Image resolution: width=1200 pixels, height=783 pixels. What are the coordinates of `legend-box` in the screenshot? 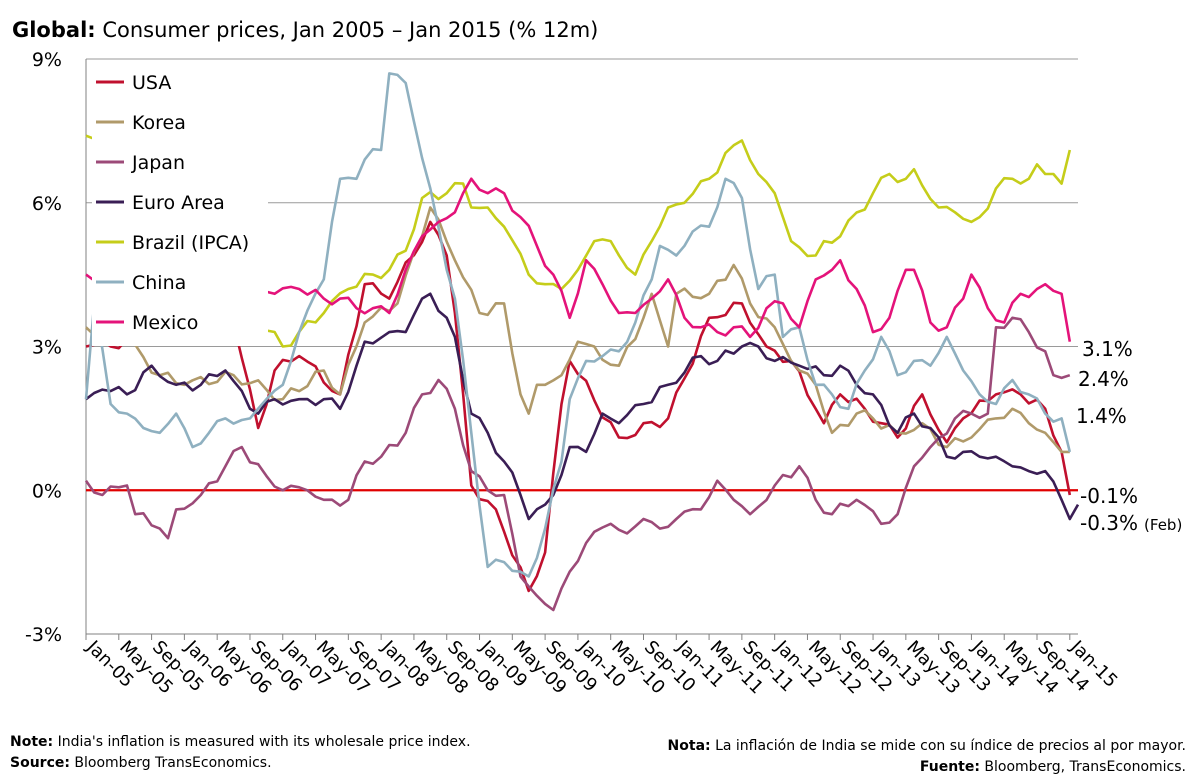 It's located at (180, 205).